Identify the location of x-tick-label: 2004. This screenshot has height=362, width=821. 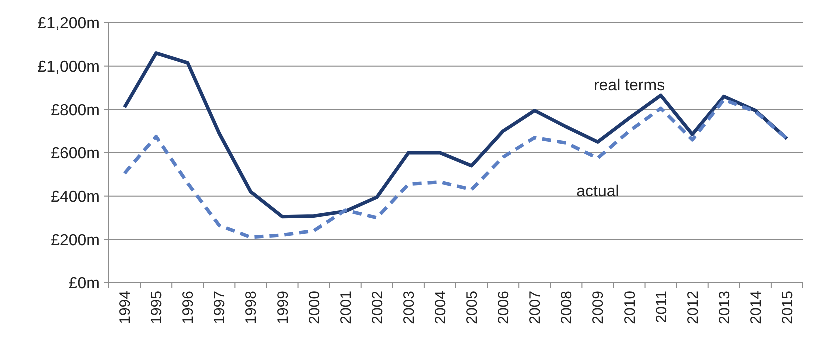
(441, 307).